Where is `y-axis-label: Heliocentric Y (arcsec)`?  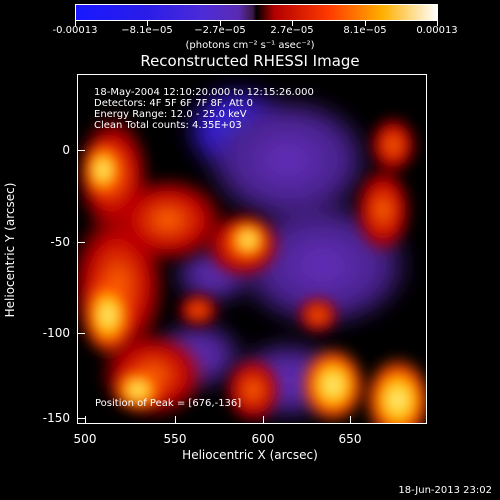
y-axis-label: Heliocentric Y (arcsec) is located at coordinates (10, 250).